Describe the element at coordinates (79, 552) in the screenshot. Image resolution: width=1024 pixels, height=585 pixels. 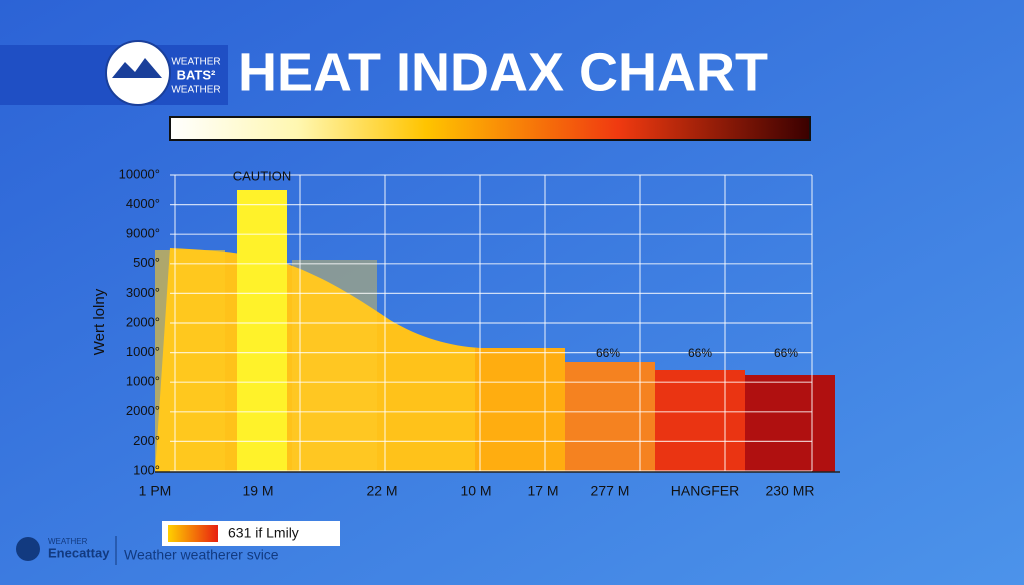
I see `footer-logo-text: Enecattay` at that location.